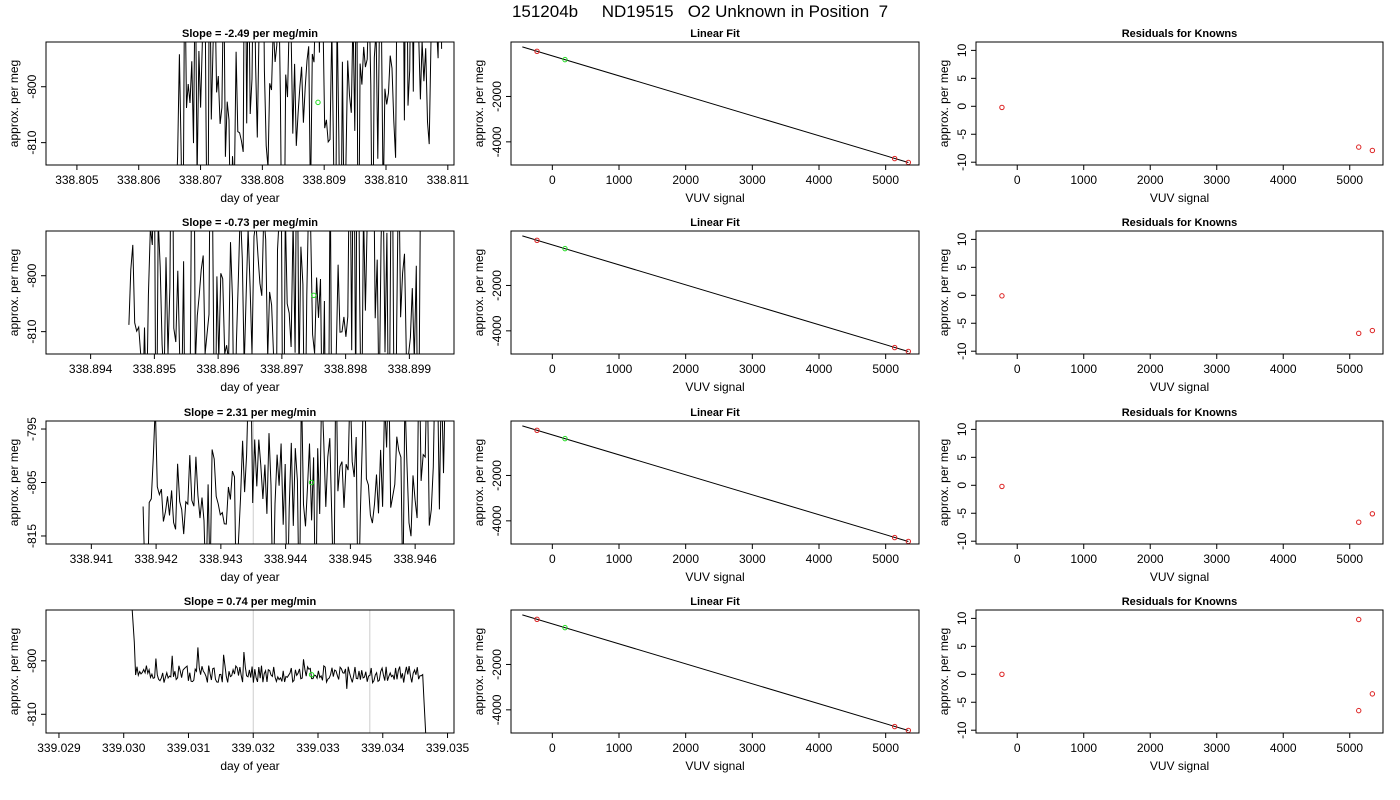 The height and width of the screenshot is (800, 1400). Describe the element at coordinates (282, 369) in the screenshot. I see `x-tick-label: 338.897` at that location.